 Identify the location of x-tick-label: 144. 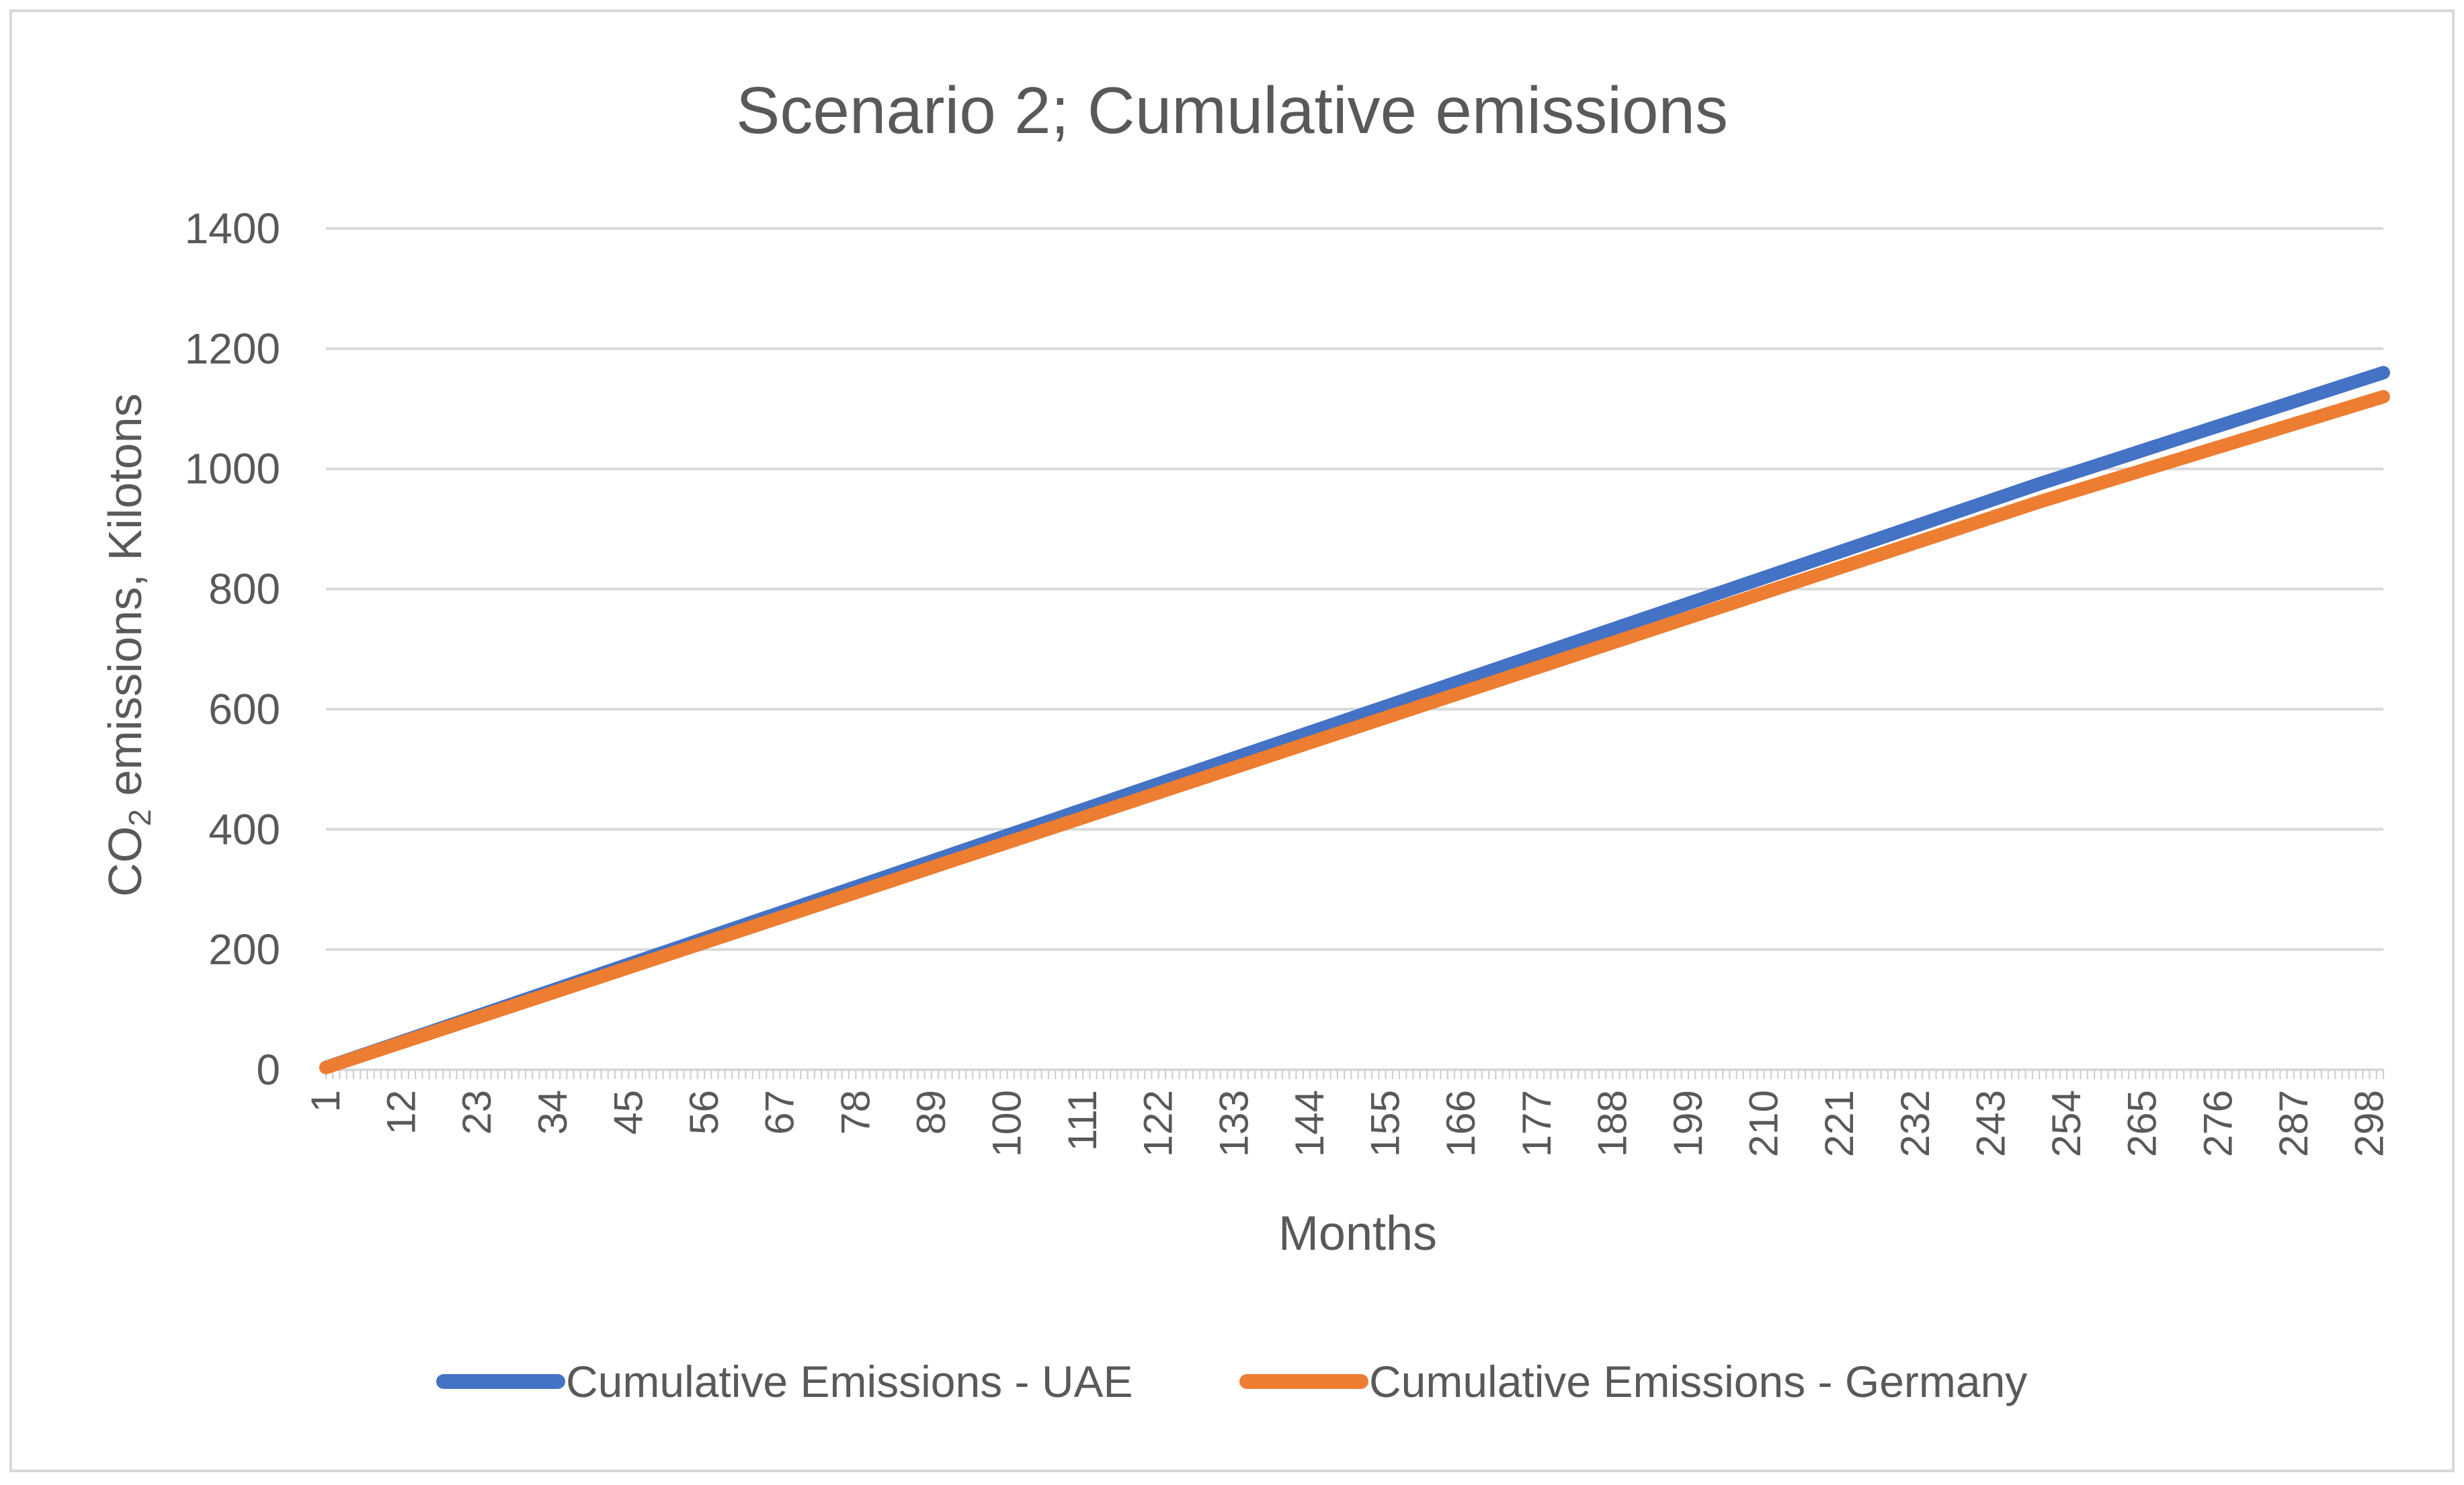
(1309, 1124).